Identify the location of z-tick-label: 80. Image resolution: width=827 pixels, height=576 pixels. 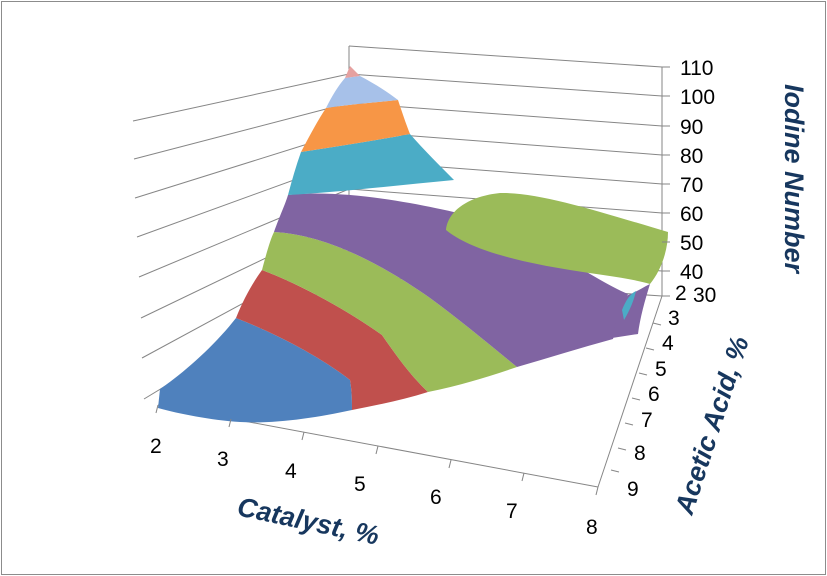
(691, 156).